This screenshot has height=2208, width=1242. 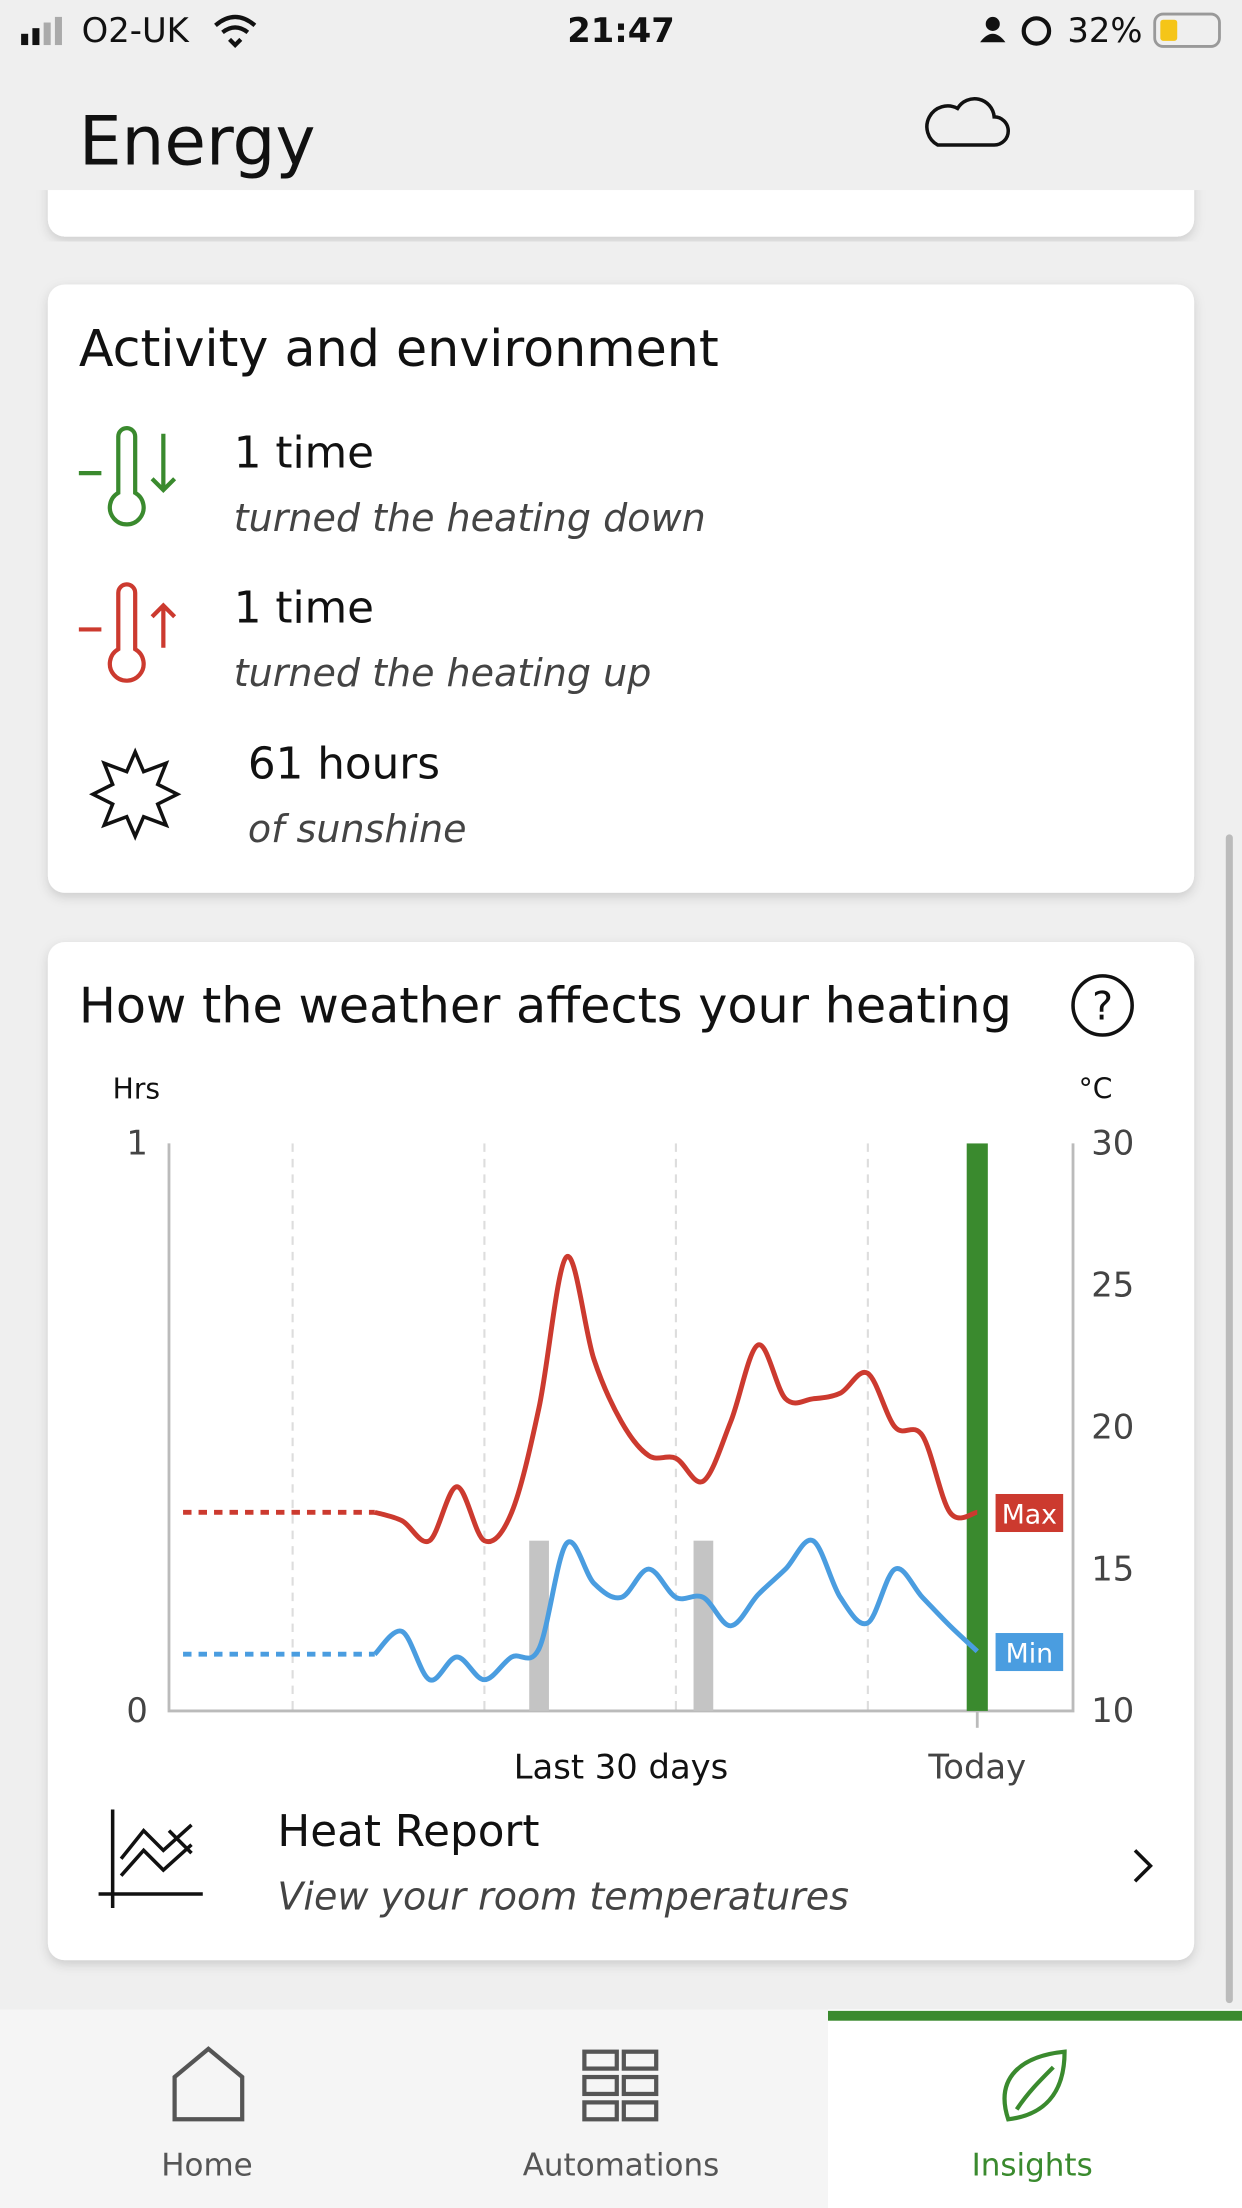 What do you see at coordinates (470, 518) in the screenshot?
I see `activity-description: turned the heating down` at bounding box center [470, 518].